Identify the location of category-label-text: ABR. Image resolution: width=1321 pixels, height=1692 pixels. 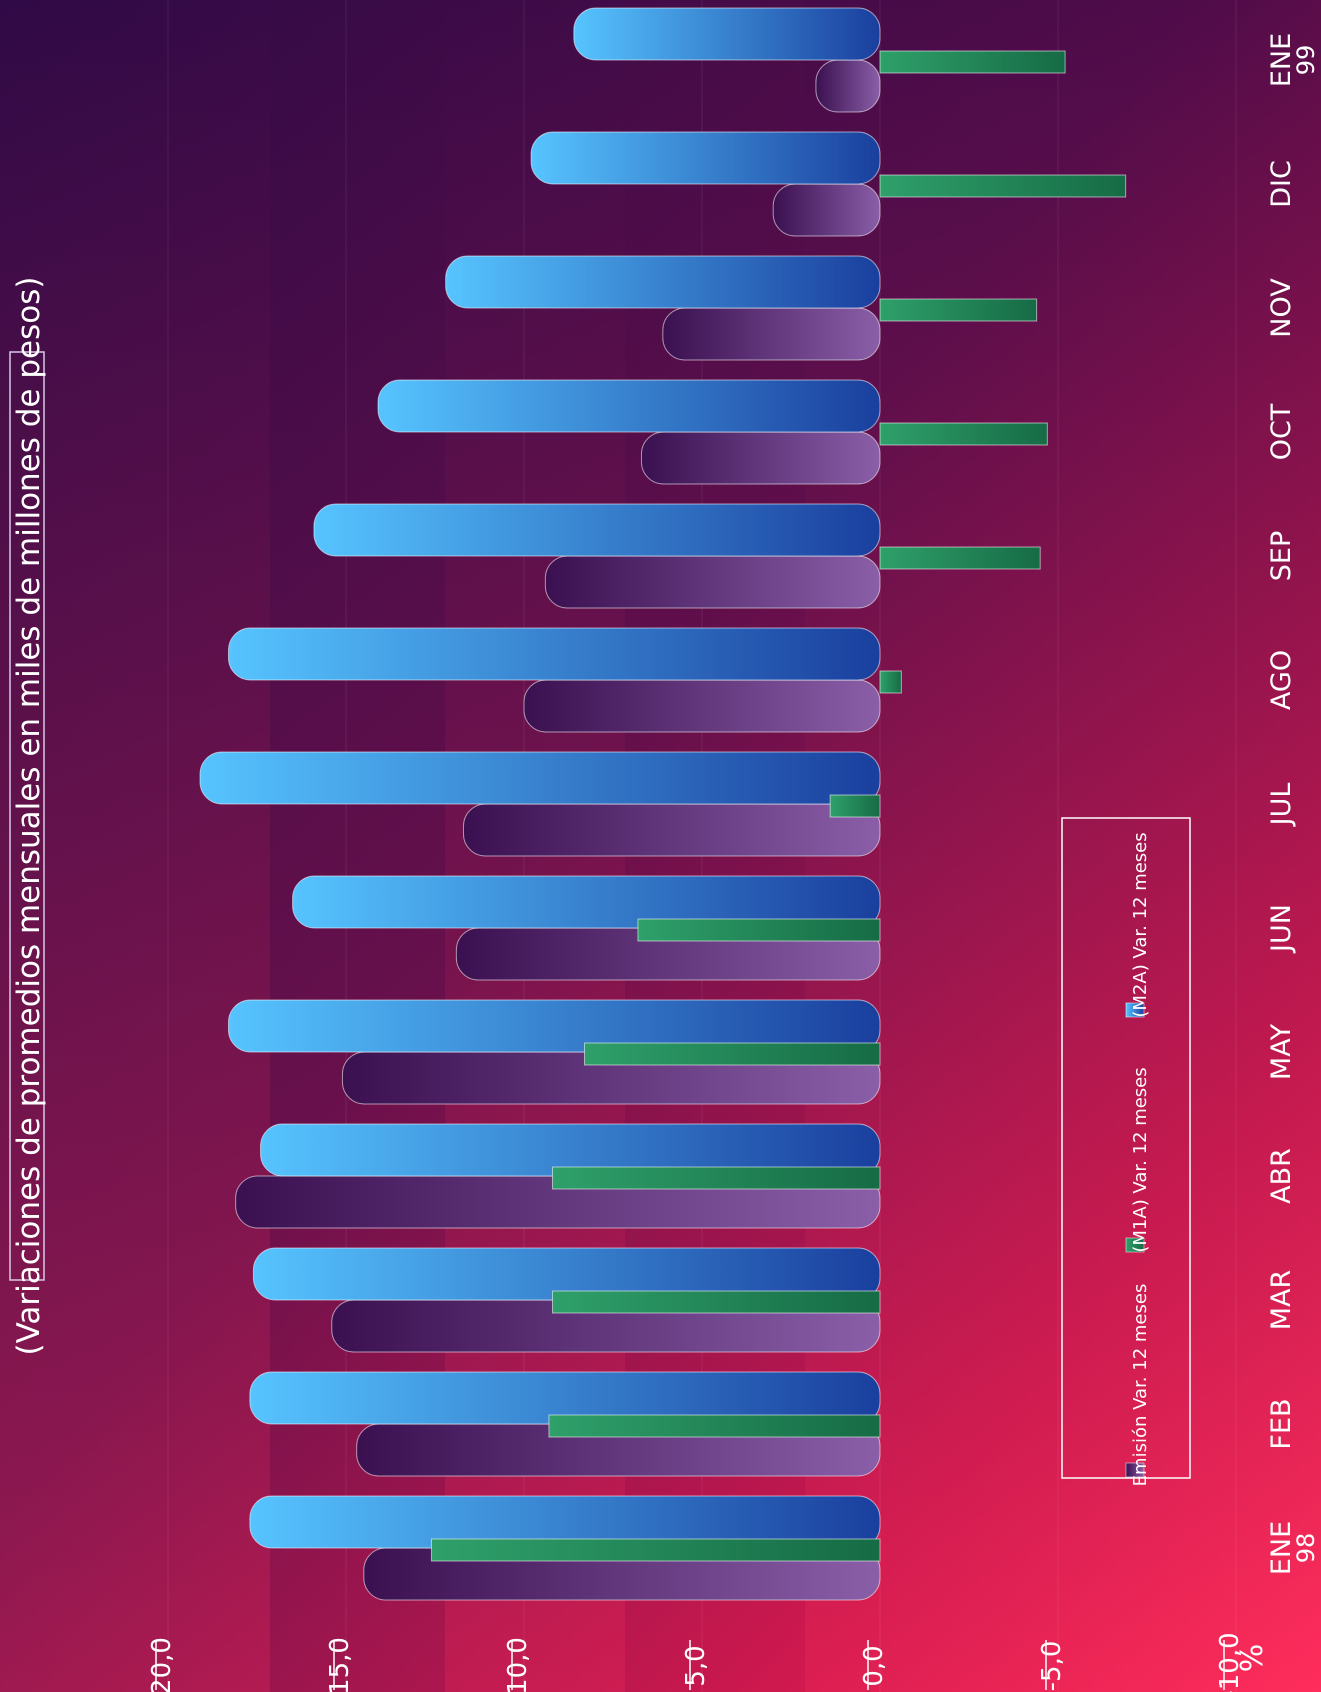
(1281, 1176).